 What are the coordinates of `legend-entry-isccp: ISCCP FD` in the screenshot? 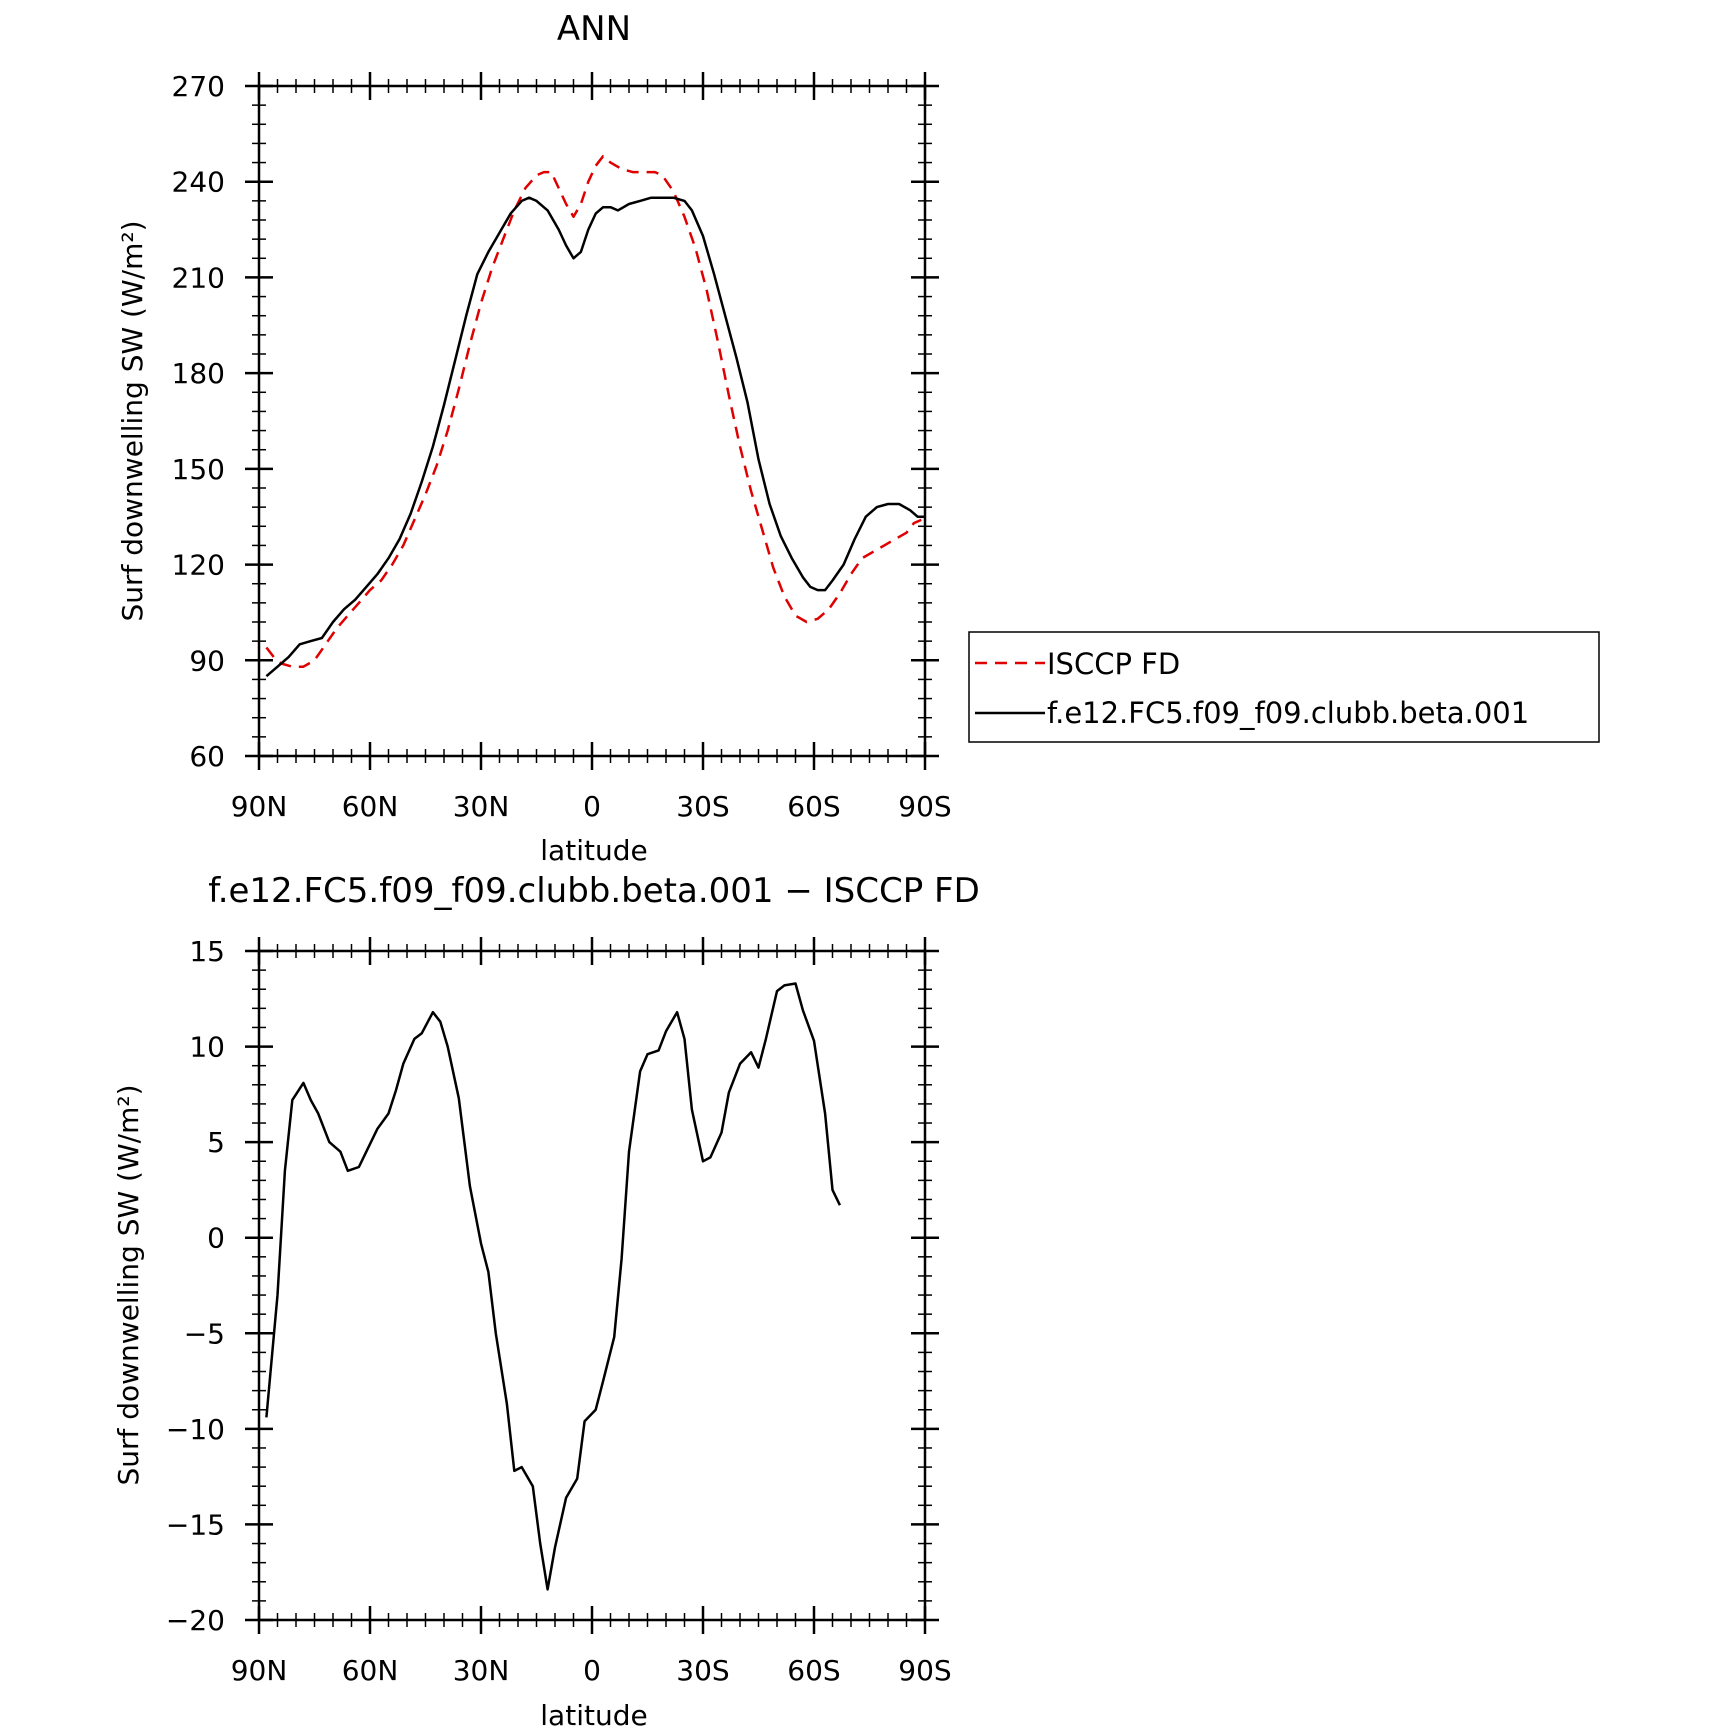 It's located at (1113, 664).